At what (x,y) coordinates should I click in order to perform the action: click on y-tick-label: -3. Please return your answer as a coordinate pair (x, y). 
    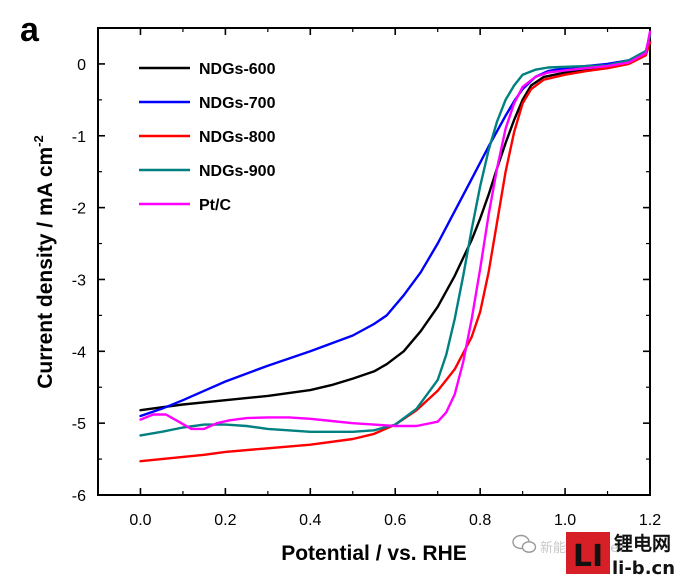
    Looking at the image, I should click on (79, 280).